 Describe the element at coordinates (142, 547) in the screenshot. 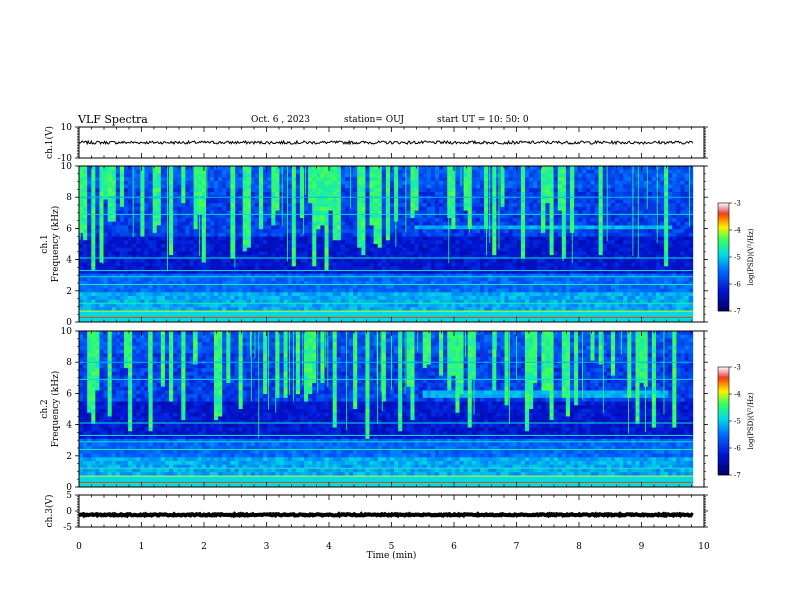

I see `x-tick-label: 1` at that location.